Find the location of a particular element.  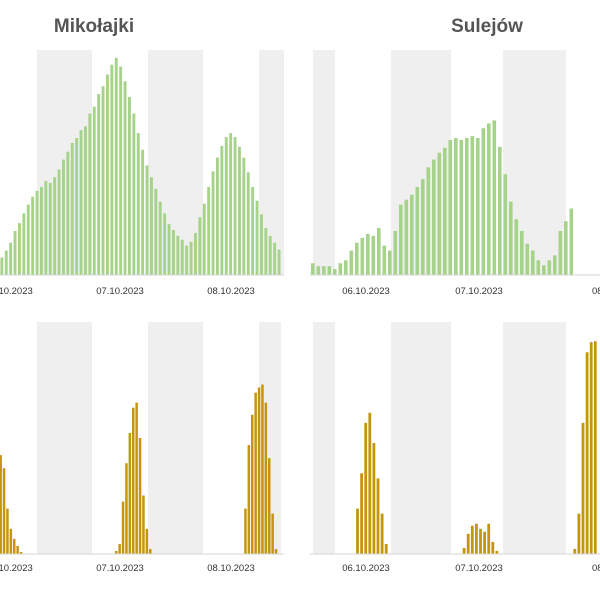

panel-title: Mikołajki is located at coordinates (94, 26).